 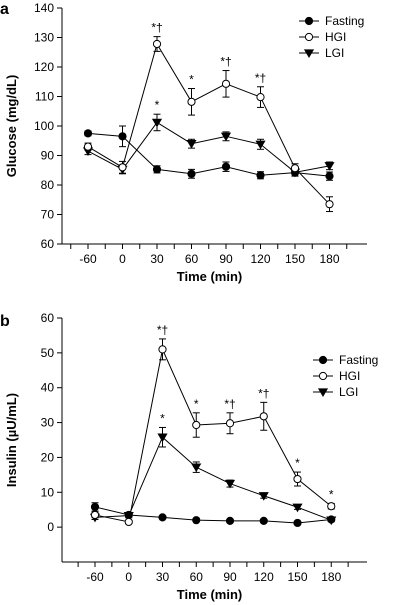 I want to click on panel-a-x-tick-label: 120, so click(x=260, y=259).